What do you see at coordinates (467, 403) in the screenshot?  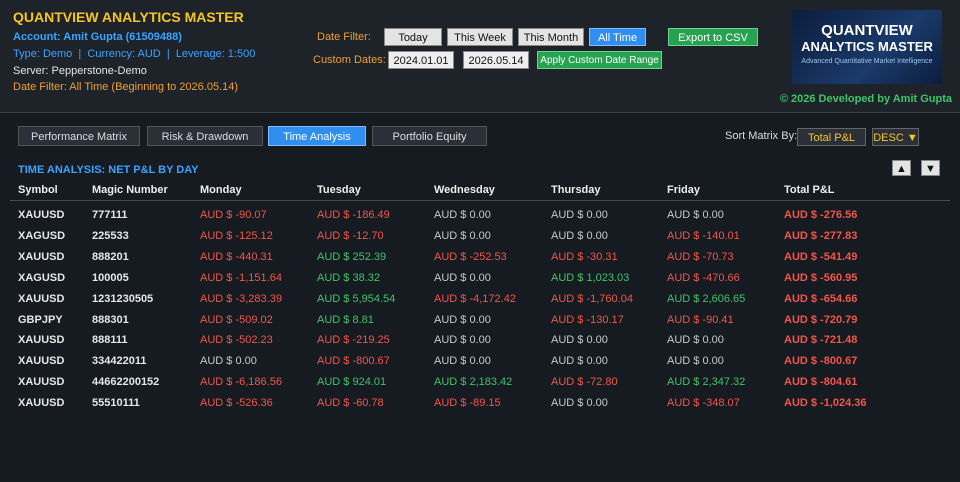 I see `table-cell: AUD $ -89.15` at bounding box center [467, 403].